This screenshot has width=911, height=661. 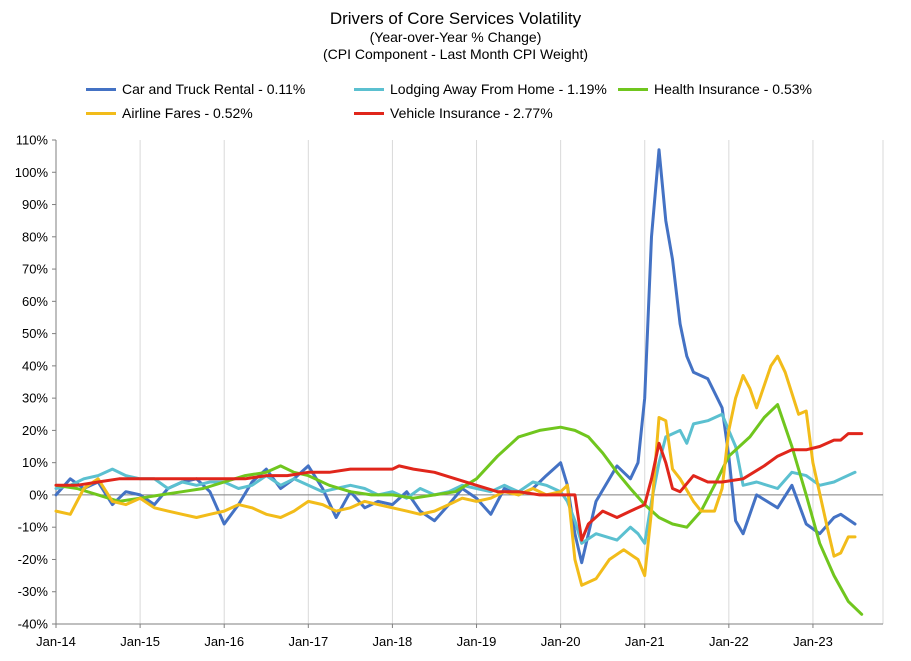 I want to click on y-tick-label: 30%, so click(x=35, y=398).